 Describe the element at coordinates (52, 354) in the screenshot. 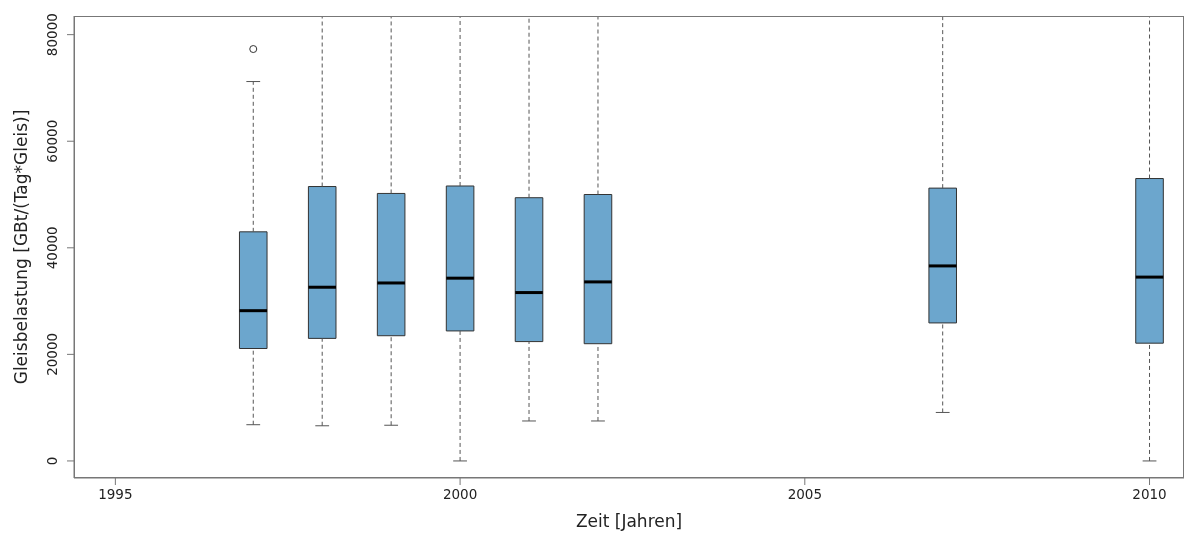

I see `y-tick-label: 20000` at that location.